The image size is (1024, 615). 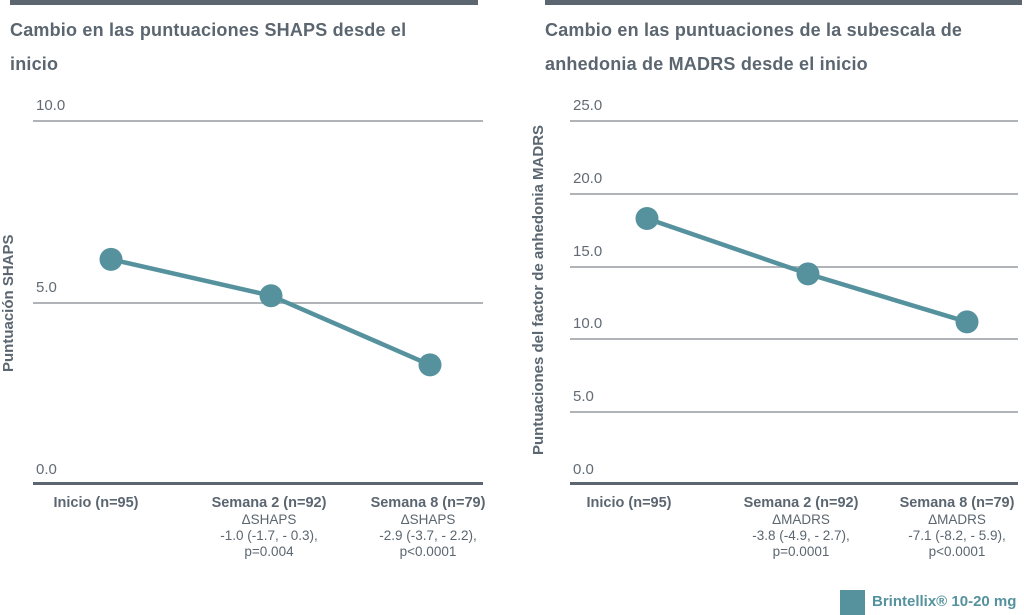 I want to click on y-tick-label: 20.0, so click(x=588, y=178).